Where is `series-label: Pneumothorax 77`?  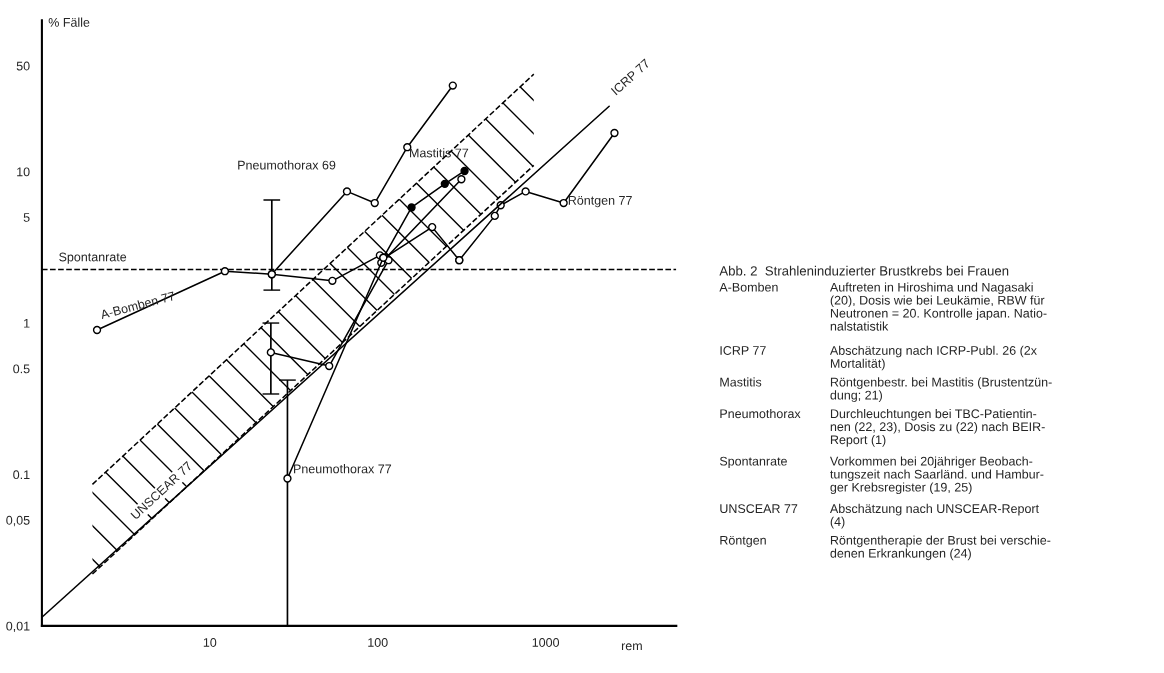
series-label: Pneumothorax 77 is located at coordinates (343, 469).